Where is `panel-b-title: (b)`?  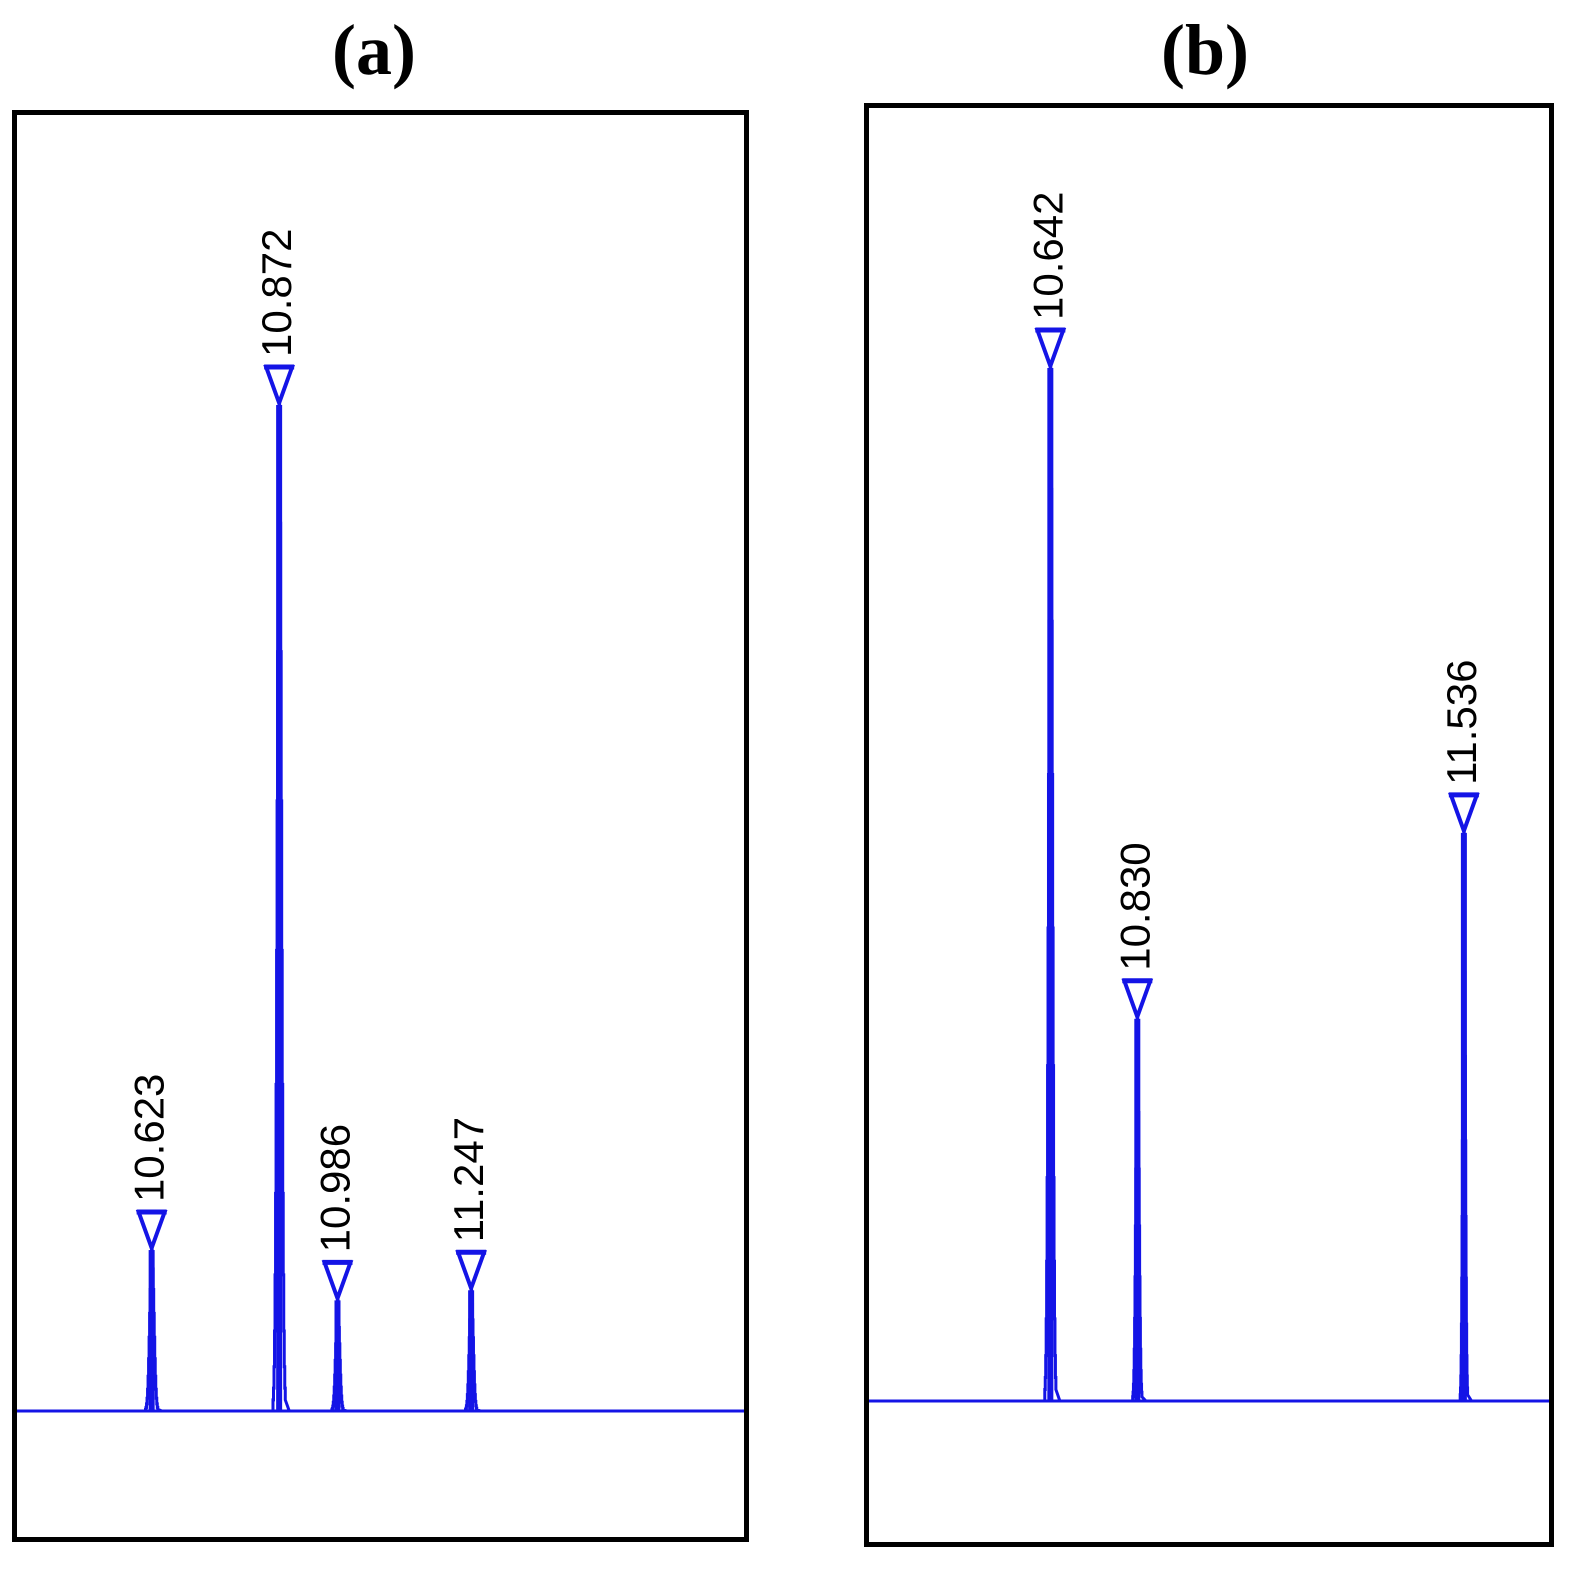
panel-b-title: (b) is located at coordinates (1205, 50).